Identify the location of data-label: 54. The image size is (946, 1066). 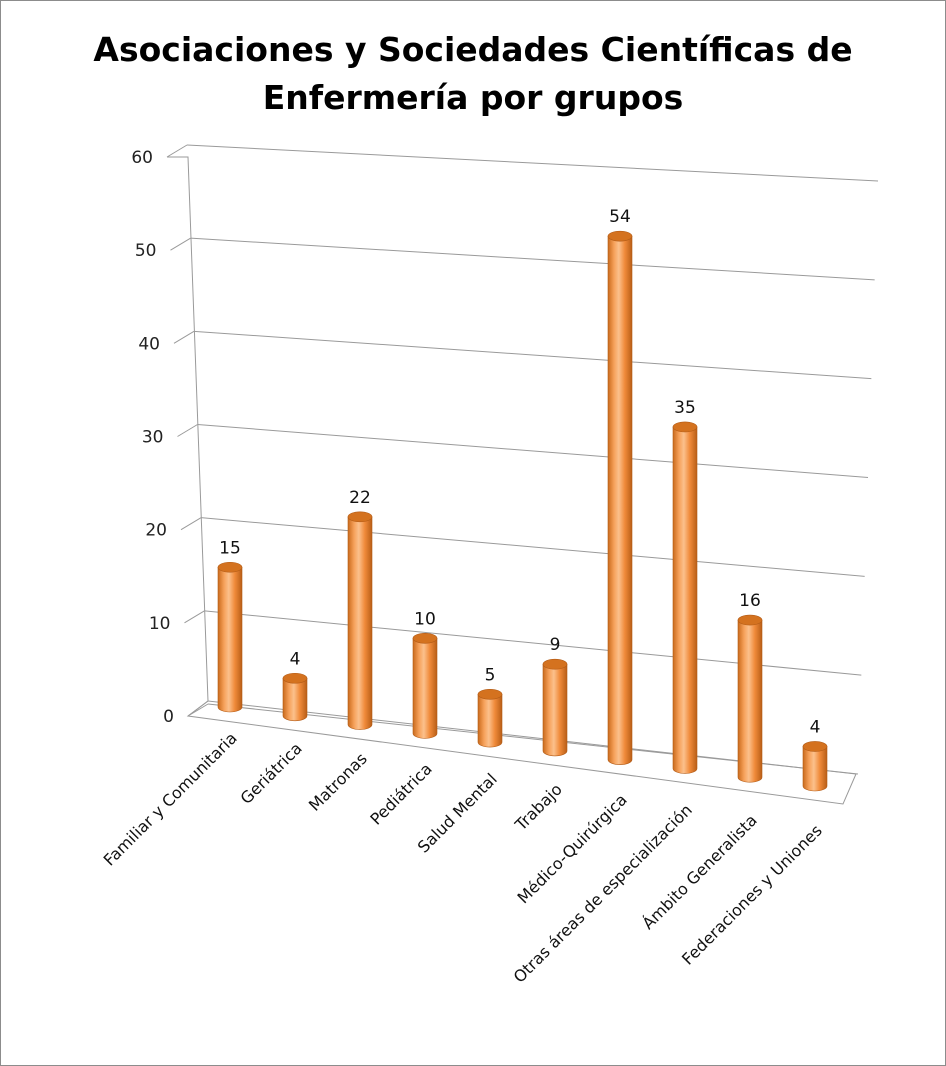
(620, 217).